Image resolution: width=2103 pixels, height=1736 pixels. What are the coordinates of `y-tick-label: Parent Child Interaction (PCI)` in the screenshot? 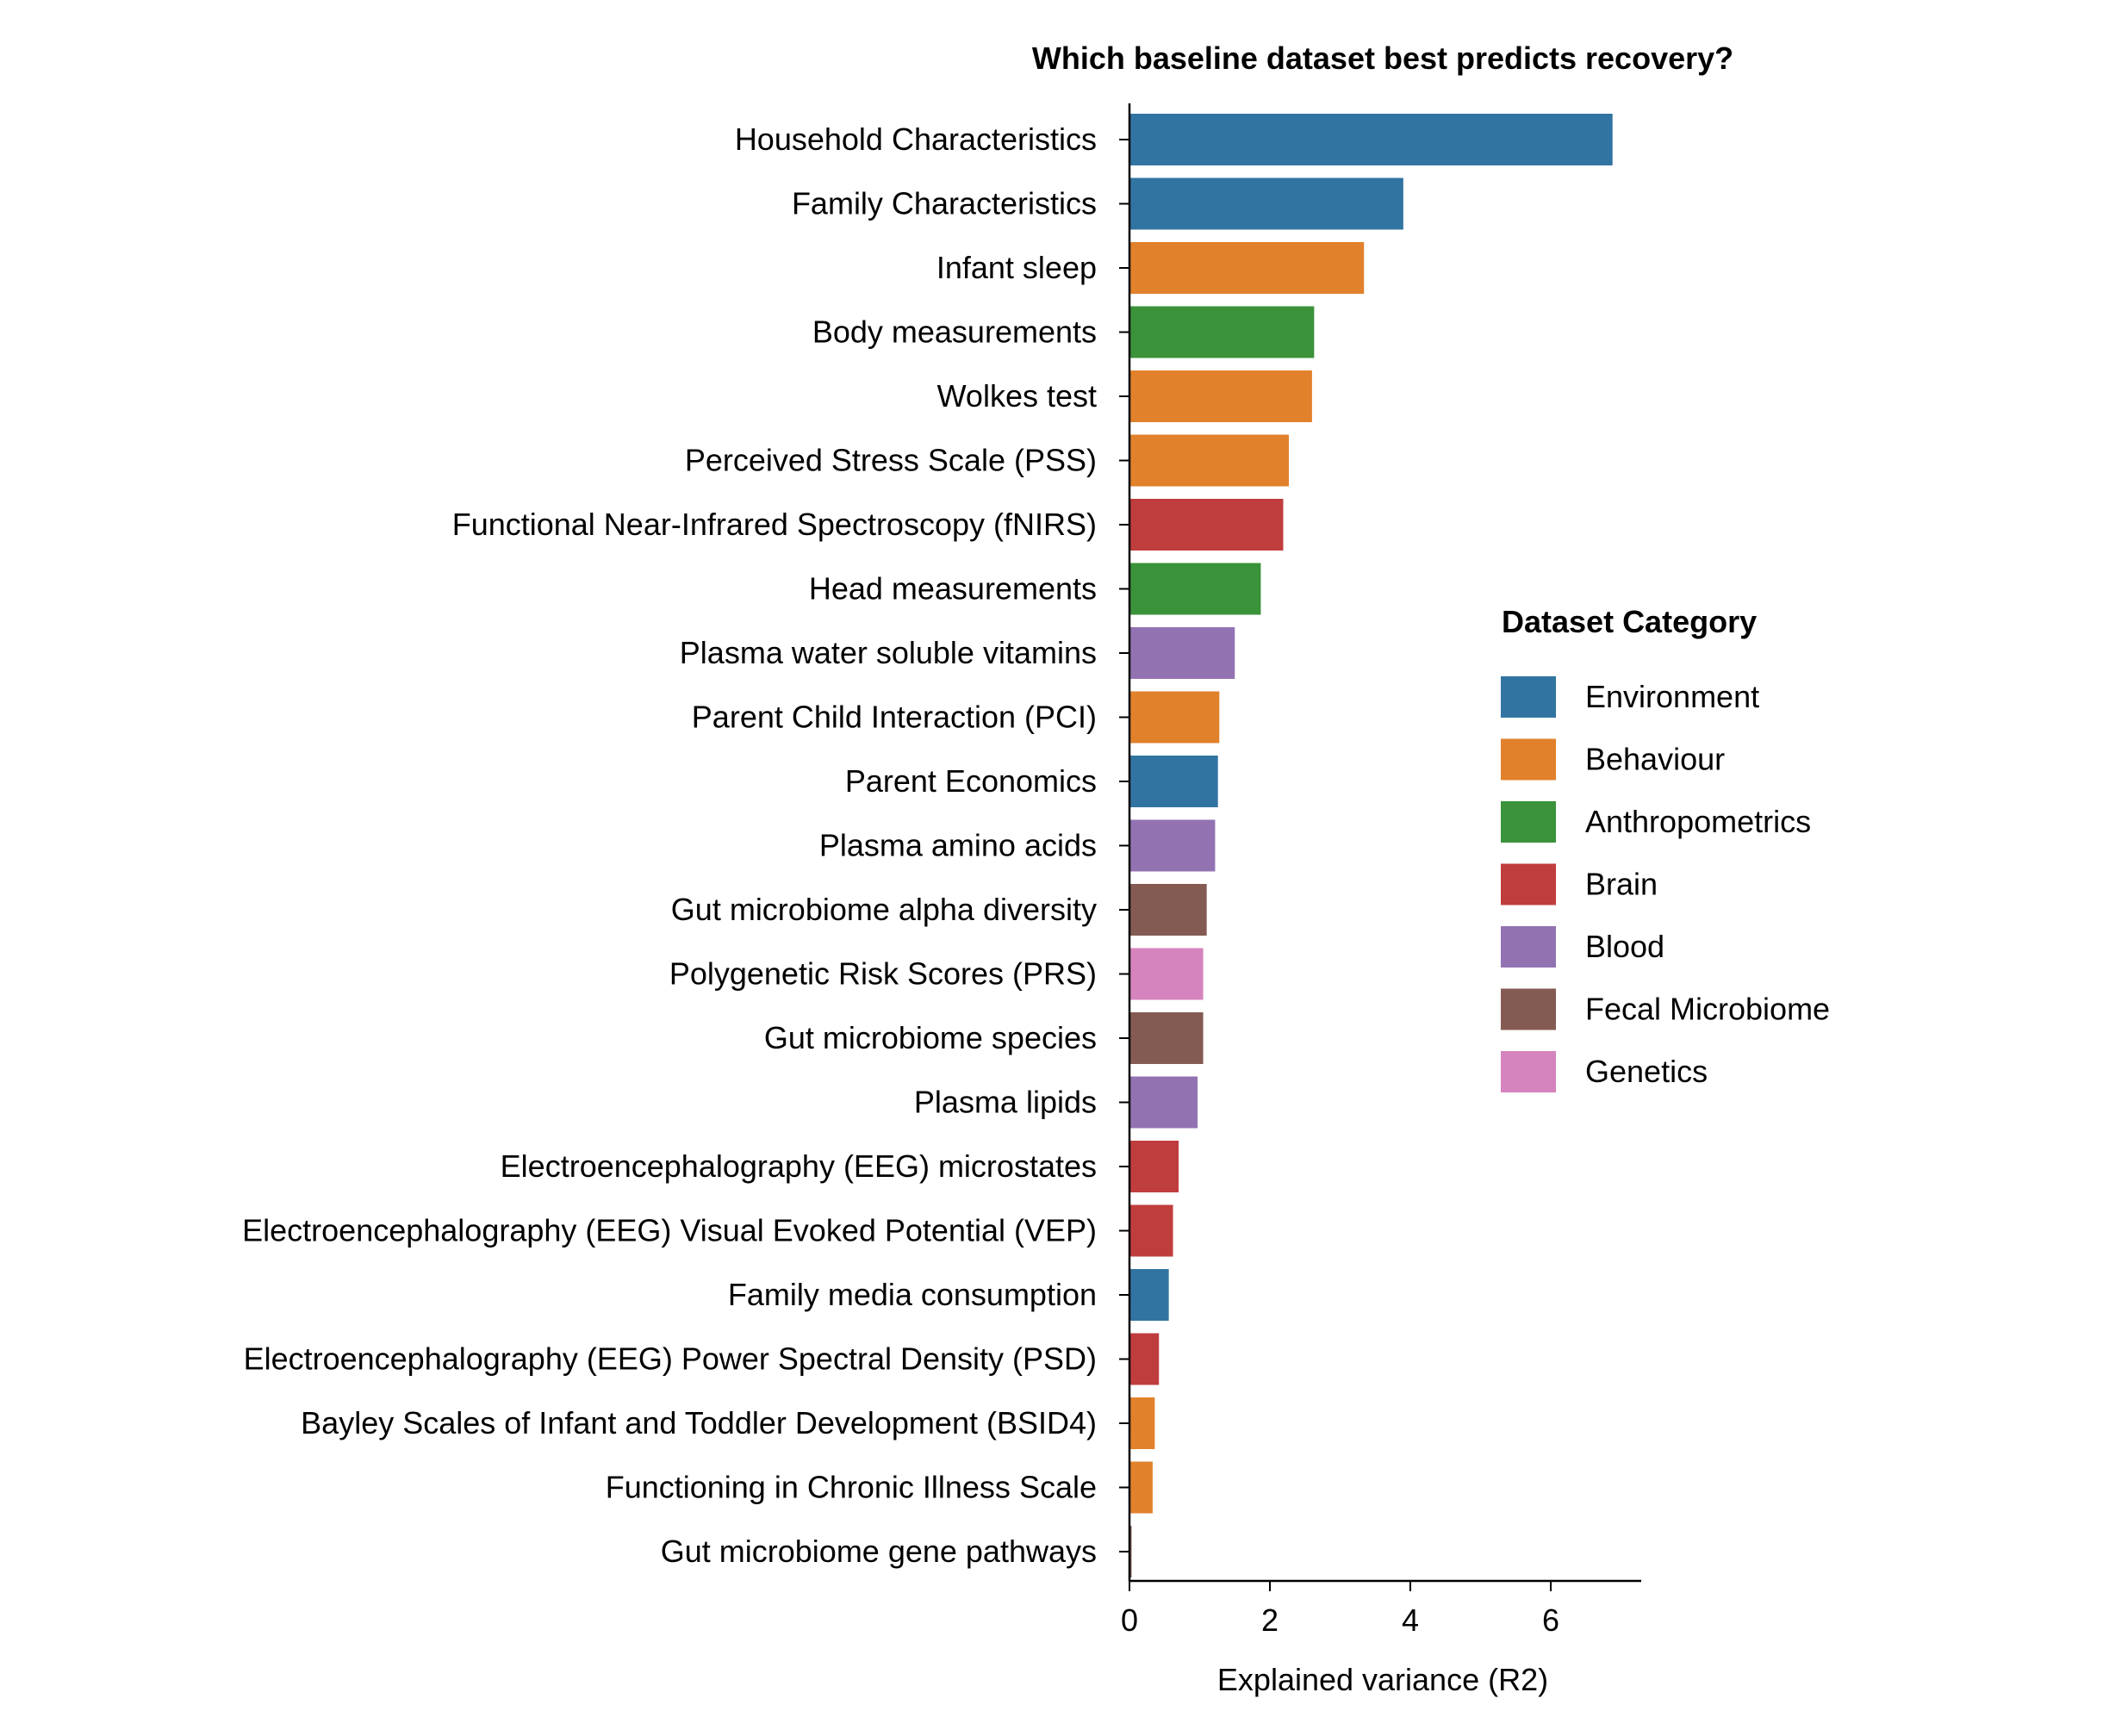 It's located at (894, 718).